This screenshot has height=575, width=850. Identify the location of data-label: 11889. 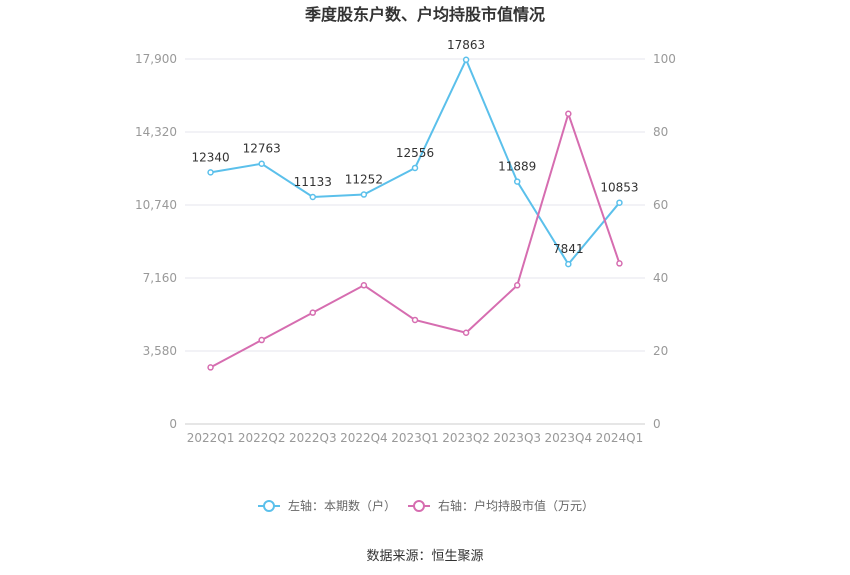
(517, 167).